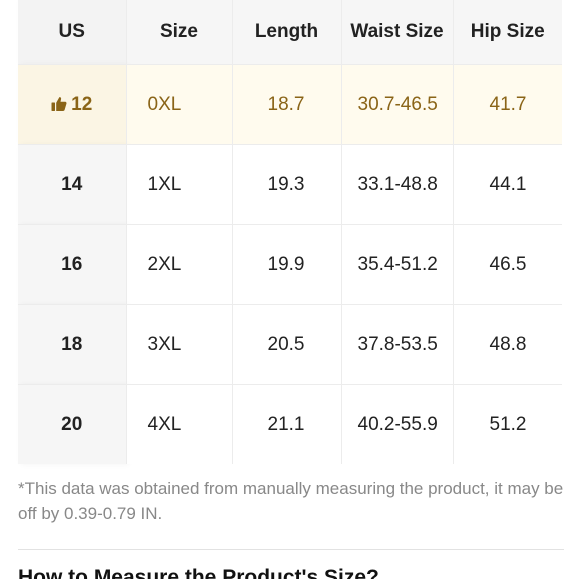  I want to click on header-hip-size: Hip Size, so click(507, 32).